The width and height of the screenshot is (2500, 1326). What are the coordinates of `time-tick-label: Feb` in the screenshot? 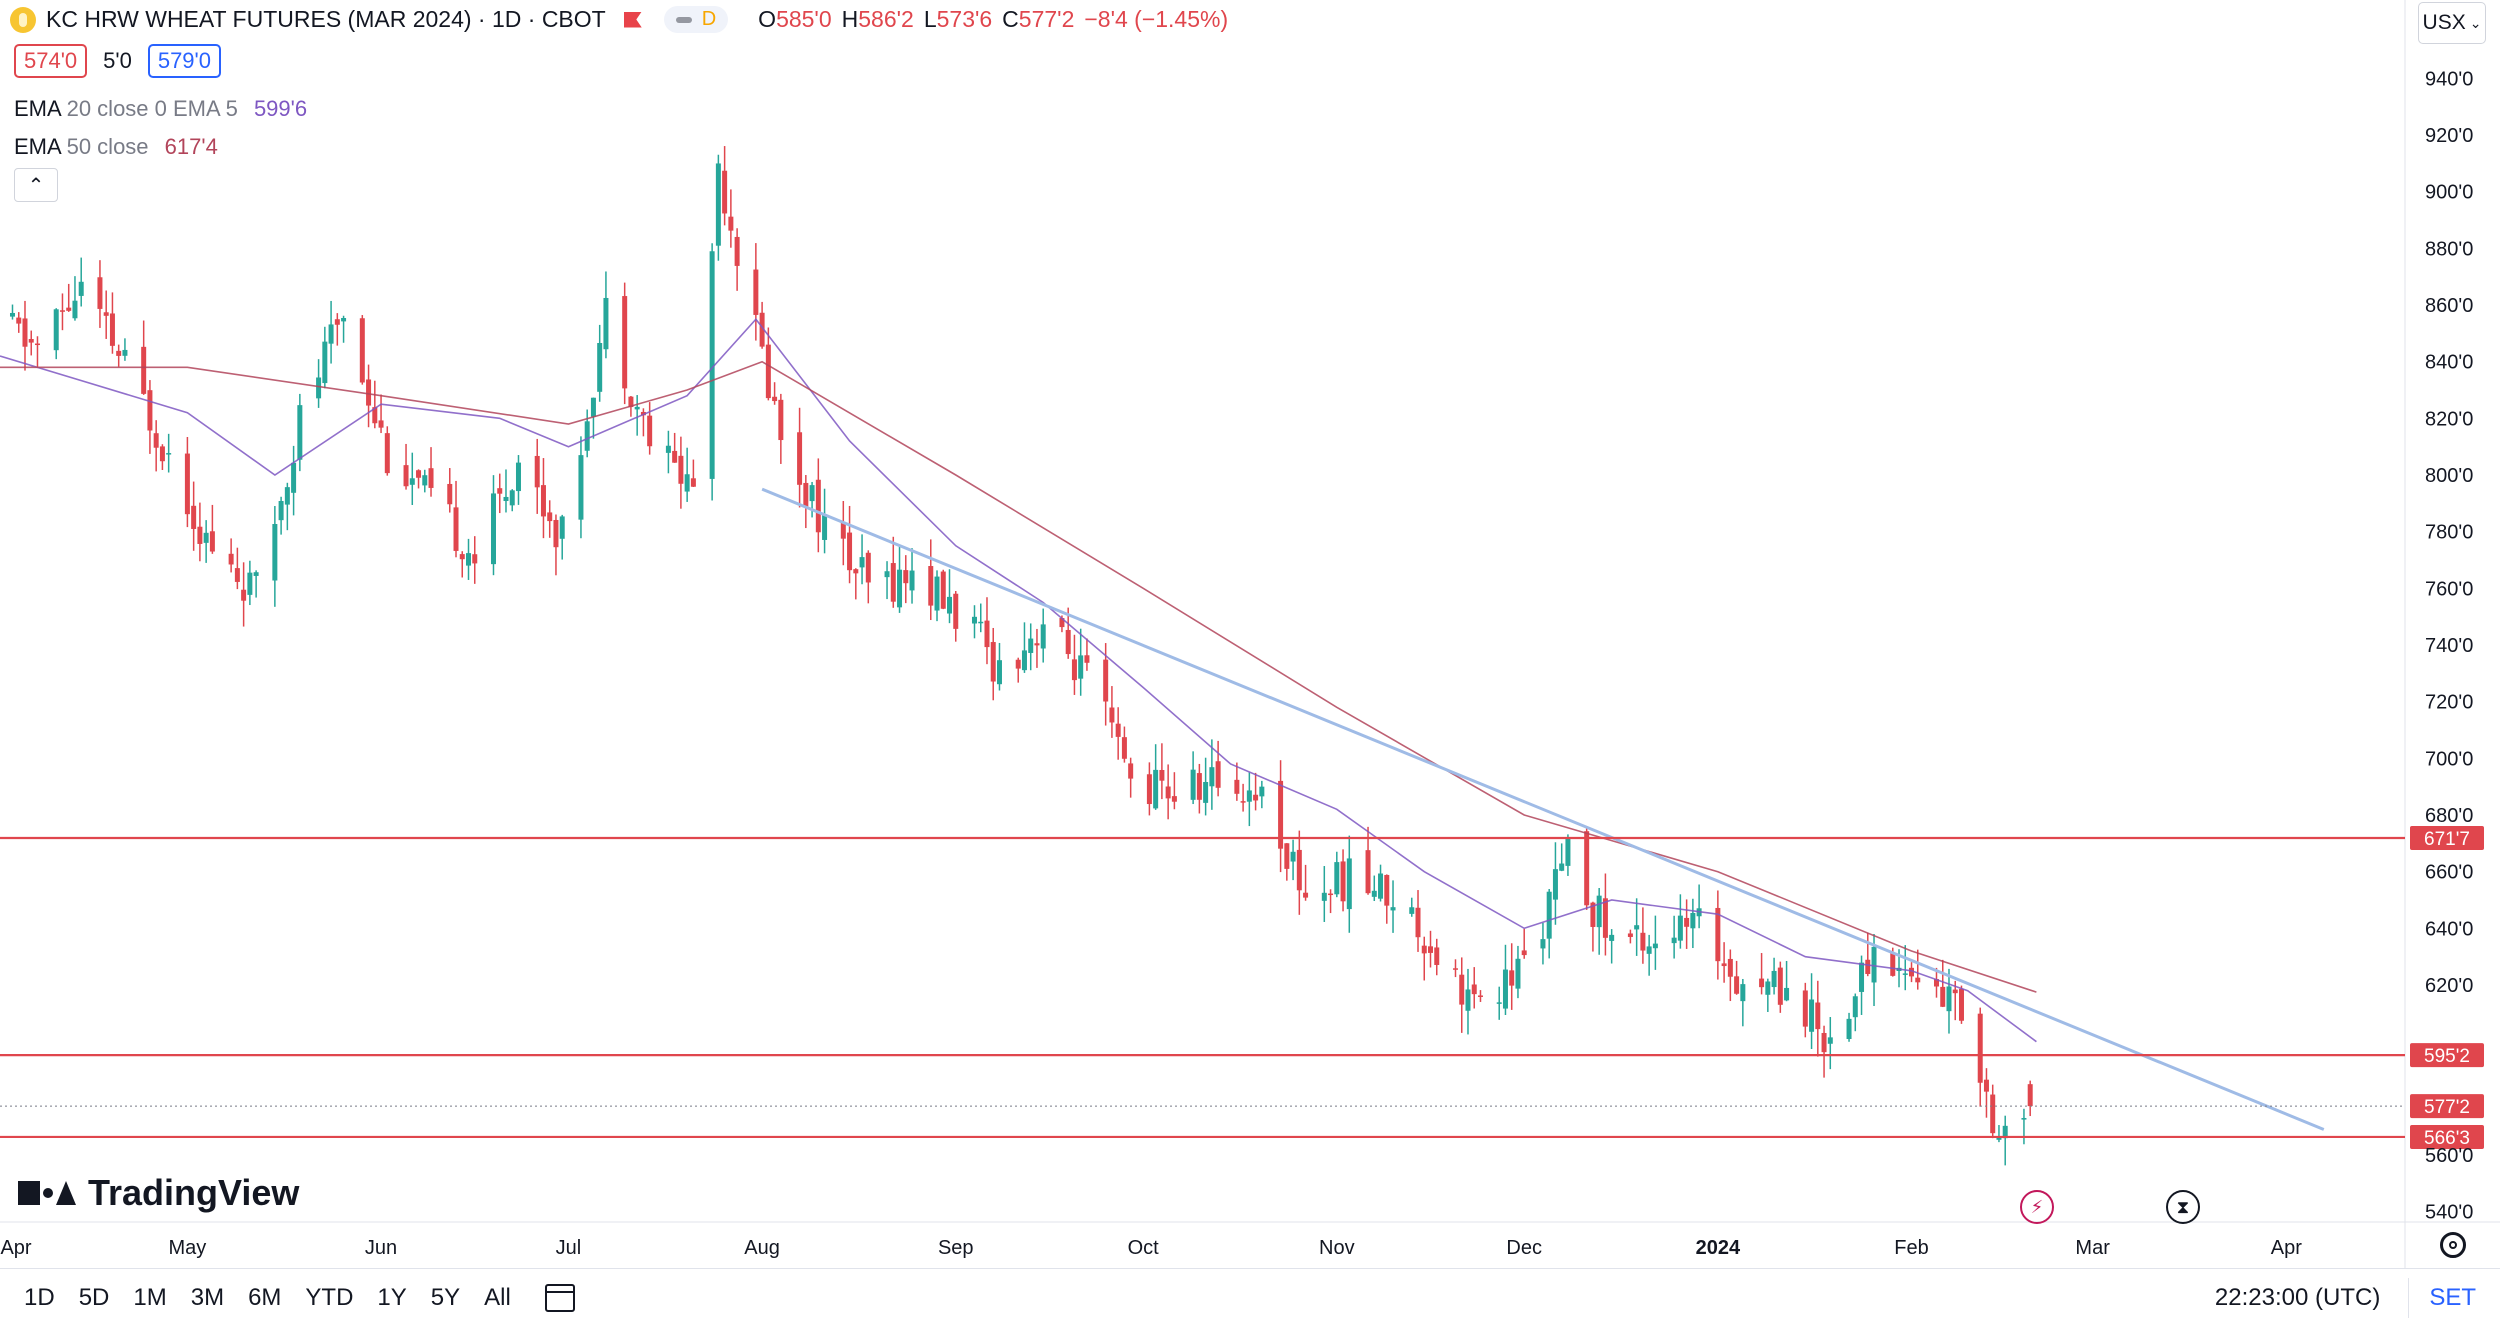 It's located at (1911, 1248).